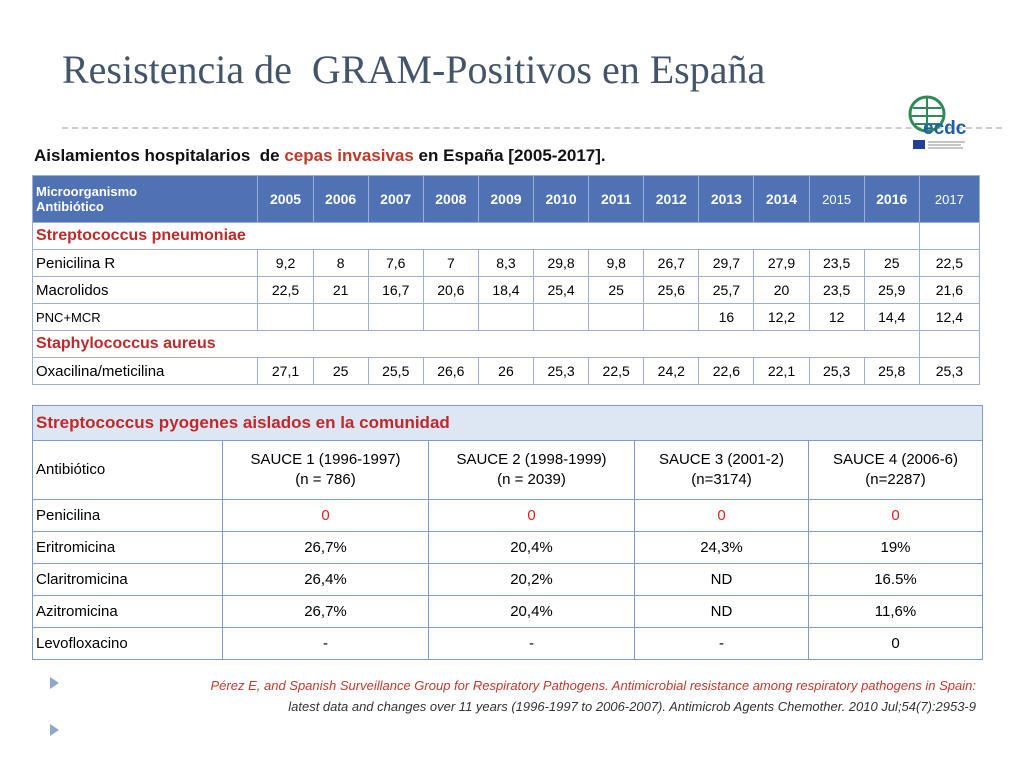 The image size is (1024, 768). I want to click on cell: 29,7, so click(726, 263).